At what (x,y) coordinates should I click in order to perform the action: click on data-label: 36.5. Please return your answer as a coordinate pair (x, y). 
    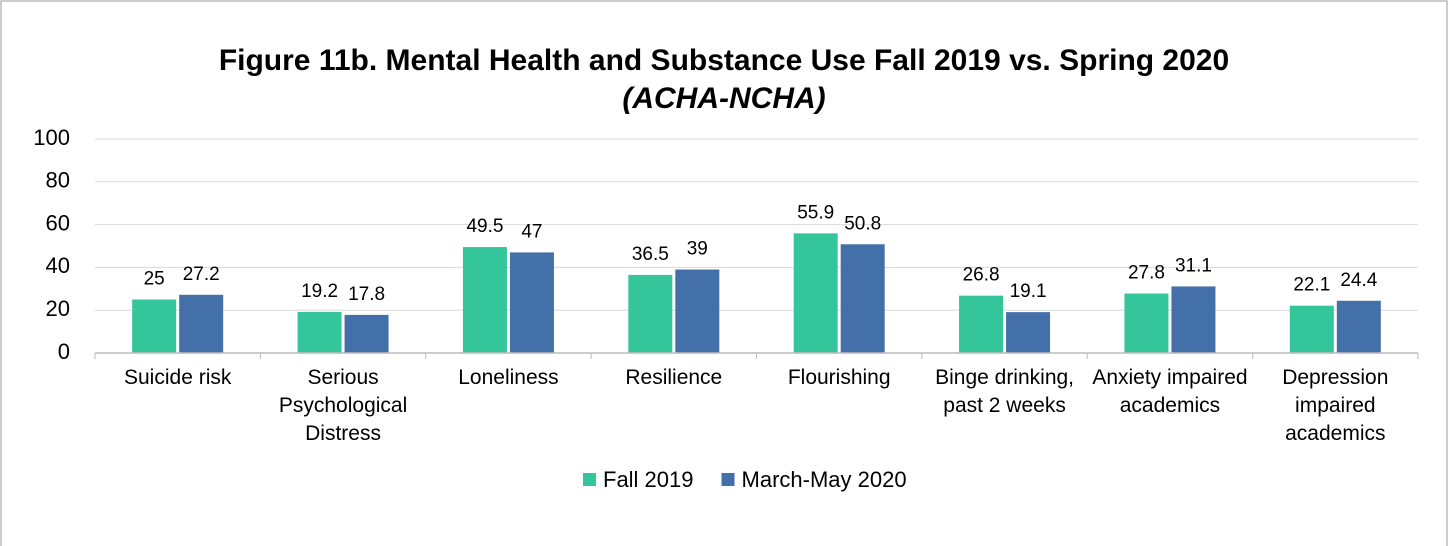
    Looking at the image, I should click on (650, 254).